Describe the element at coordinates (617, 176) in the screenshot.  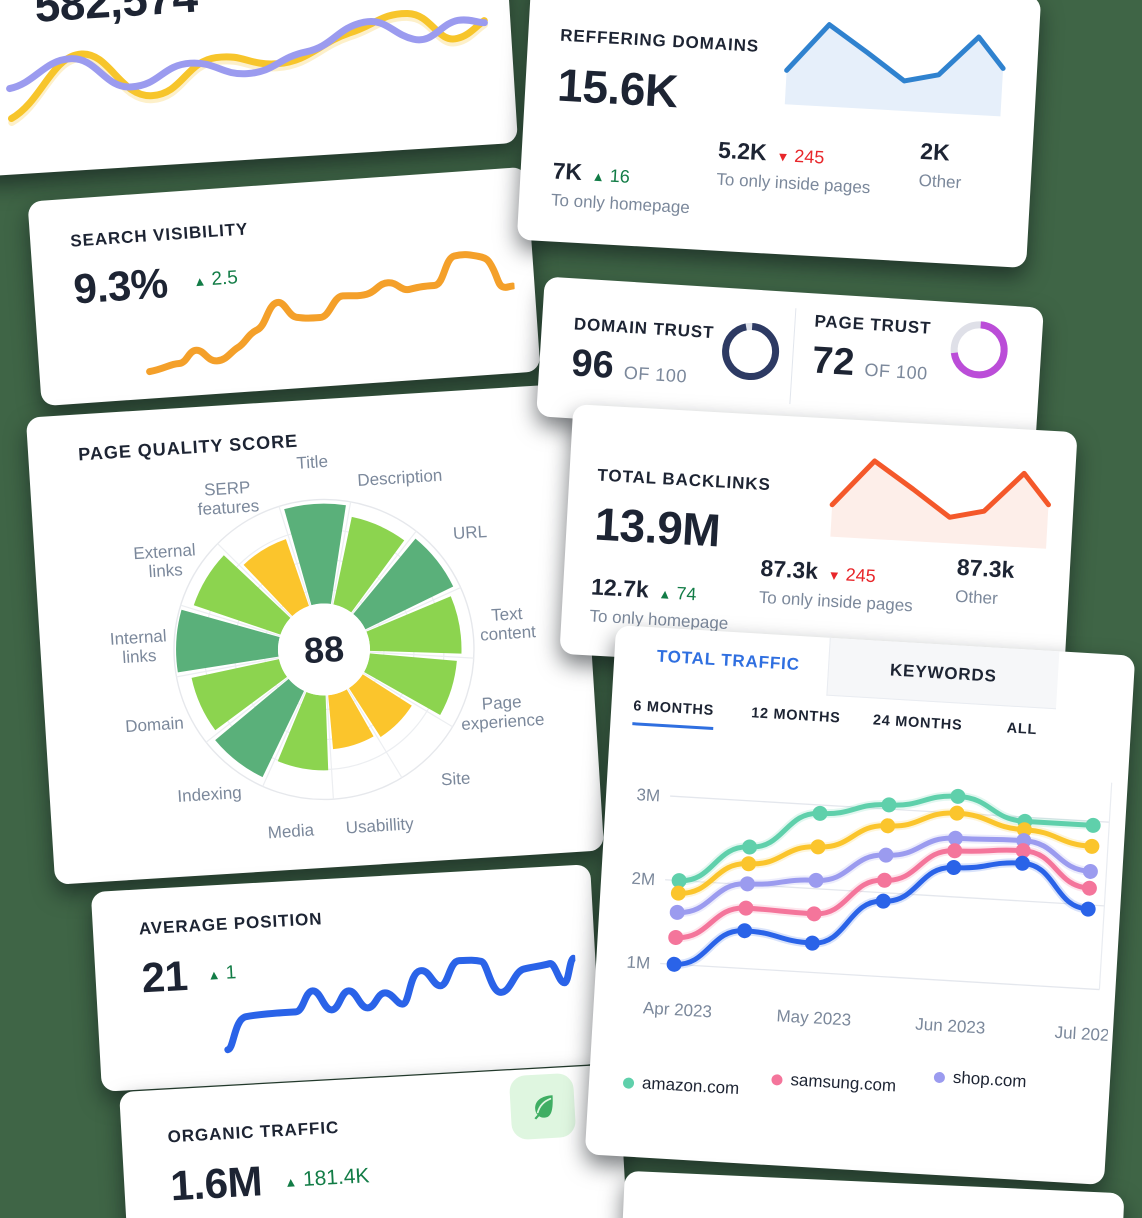
I see `stat-delta-value: 16` at that location.